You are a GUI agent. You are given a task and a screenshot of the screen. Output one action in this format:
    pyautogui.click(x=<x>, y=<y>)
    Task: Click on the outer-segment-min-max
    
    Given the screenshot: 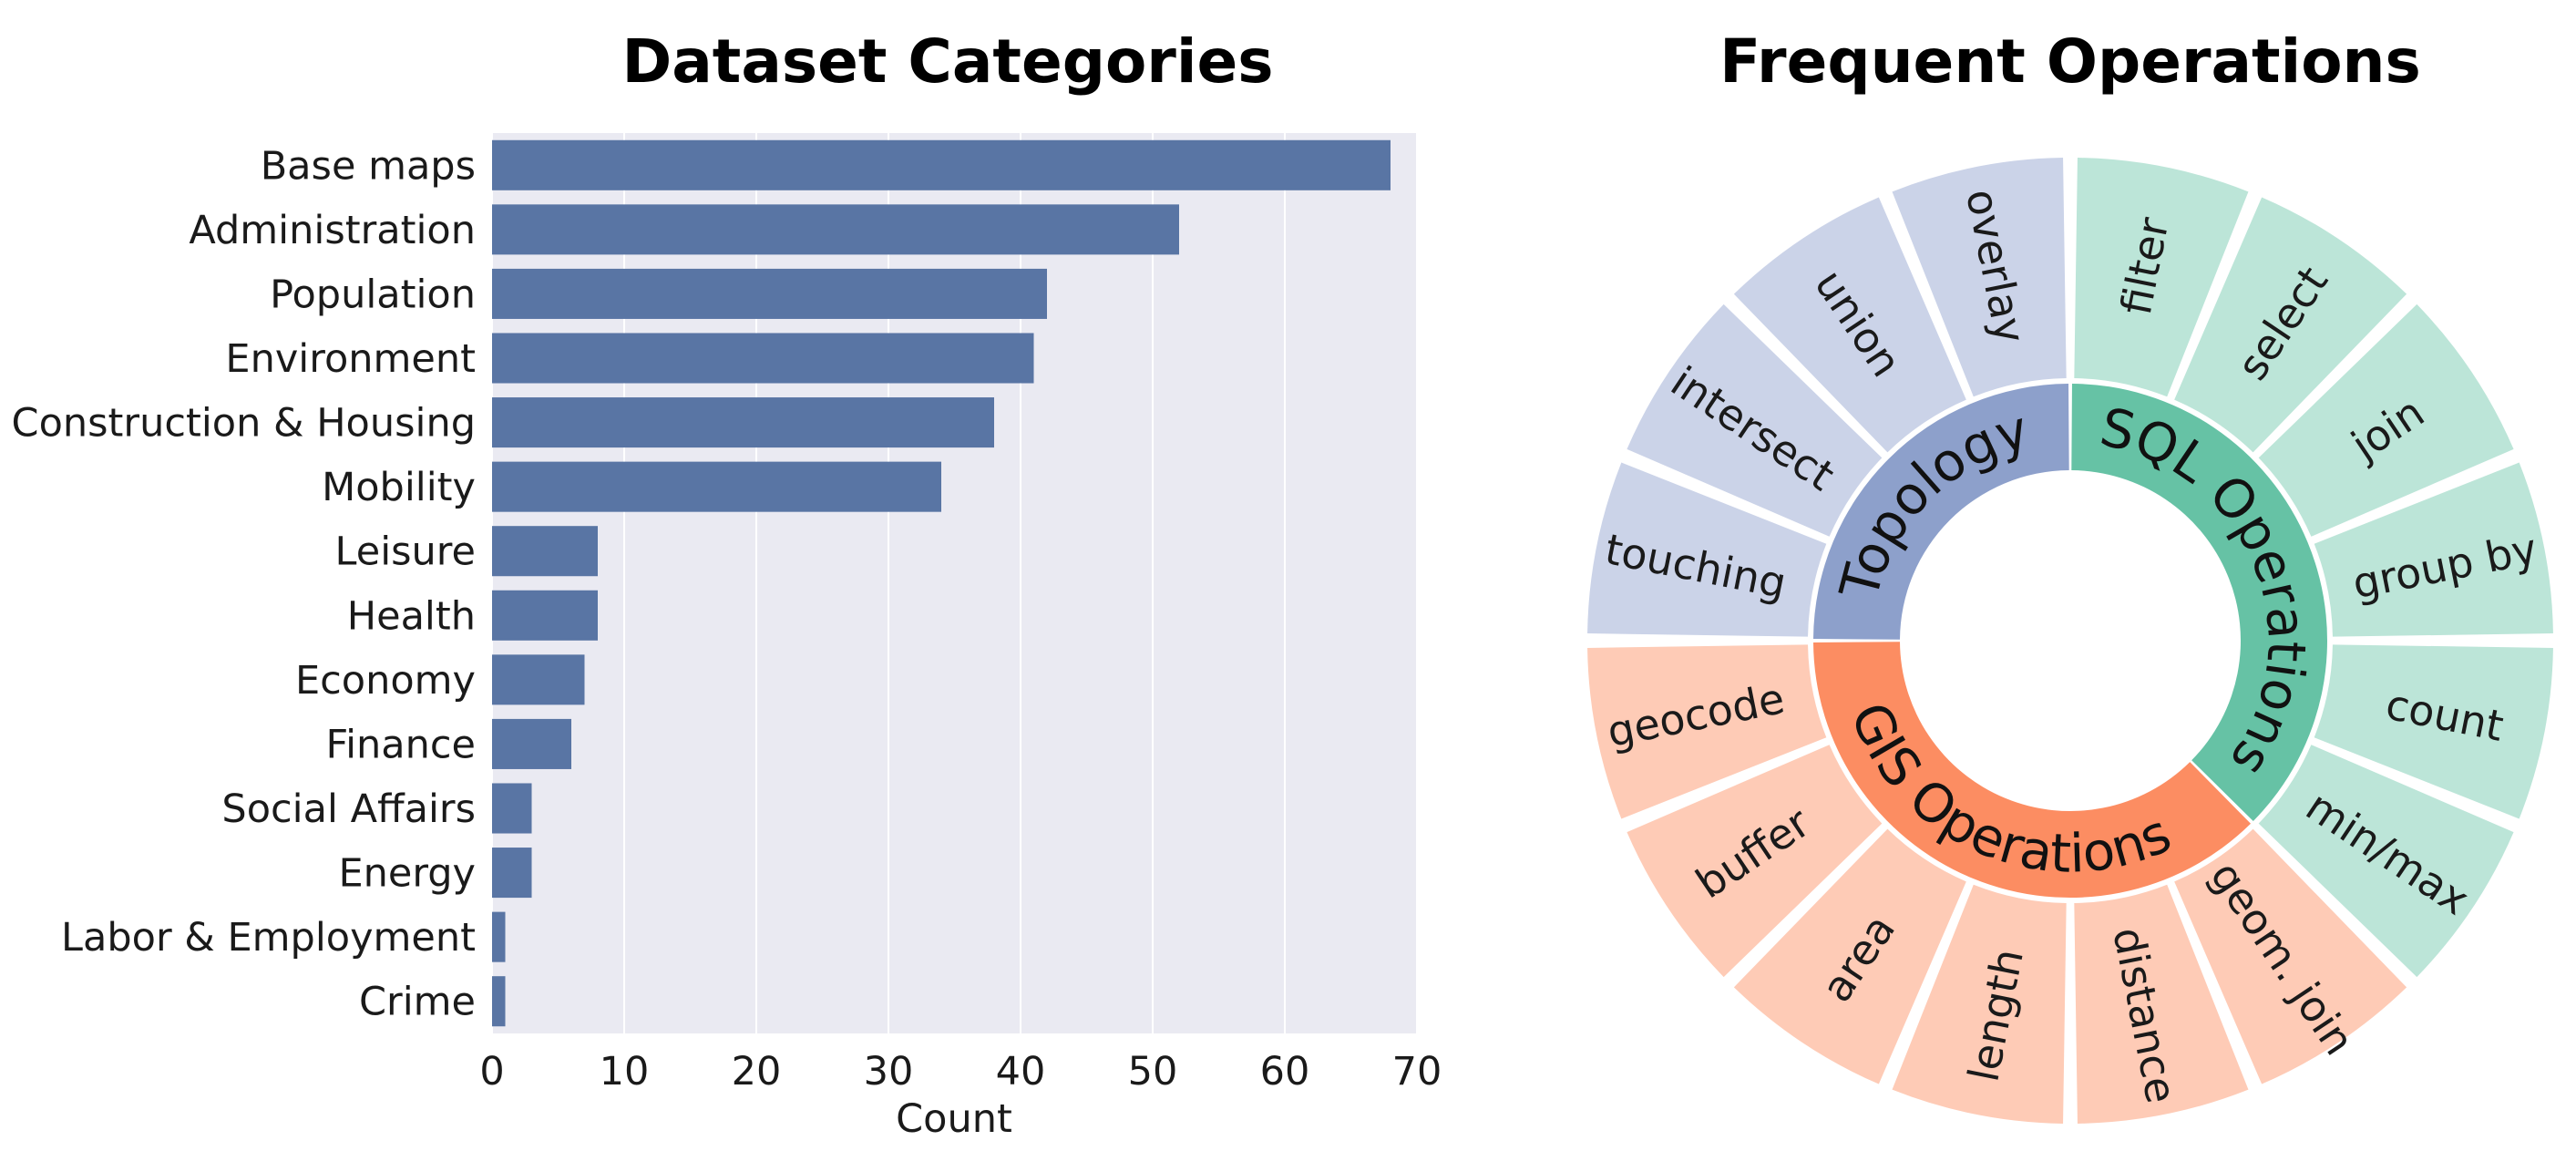 What is the action you would take?
    pyautogui.click(x=2386, y=861)
    